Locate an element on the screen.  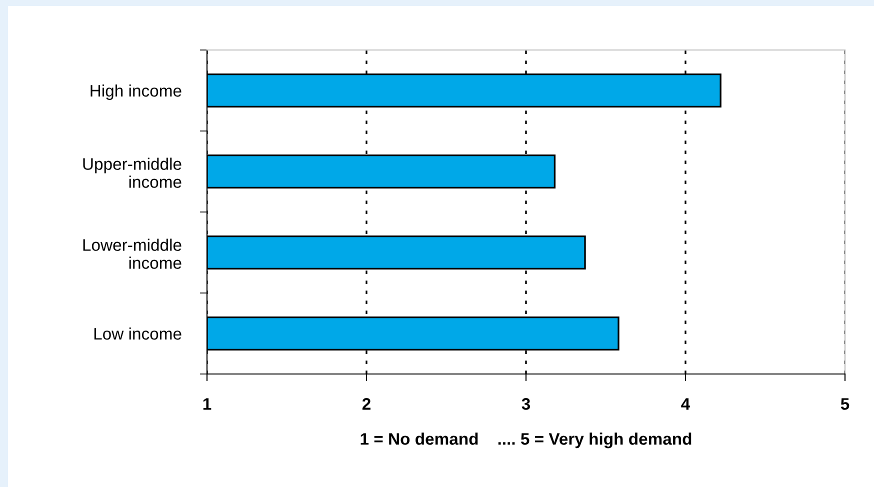
y-tick-label: Lower-middle income is located at coordinates (132, 253).